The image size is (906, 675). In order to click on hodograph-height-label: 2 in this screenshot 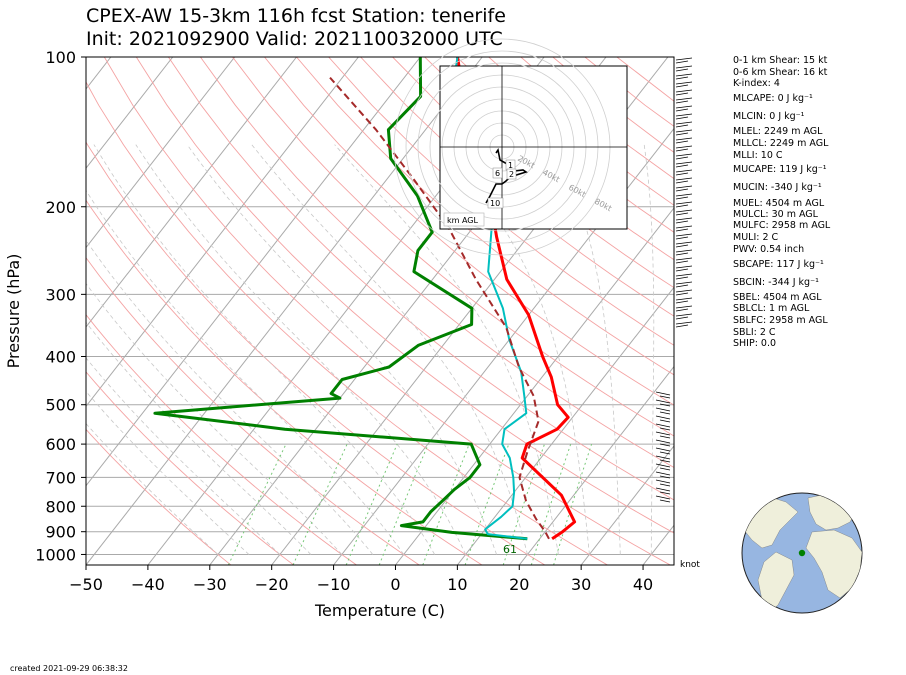, I will do `click(511, 174)`.